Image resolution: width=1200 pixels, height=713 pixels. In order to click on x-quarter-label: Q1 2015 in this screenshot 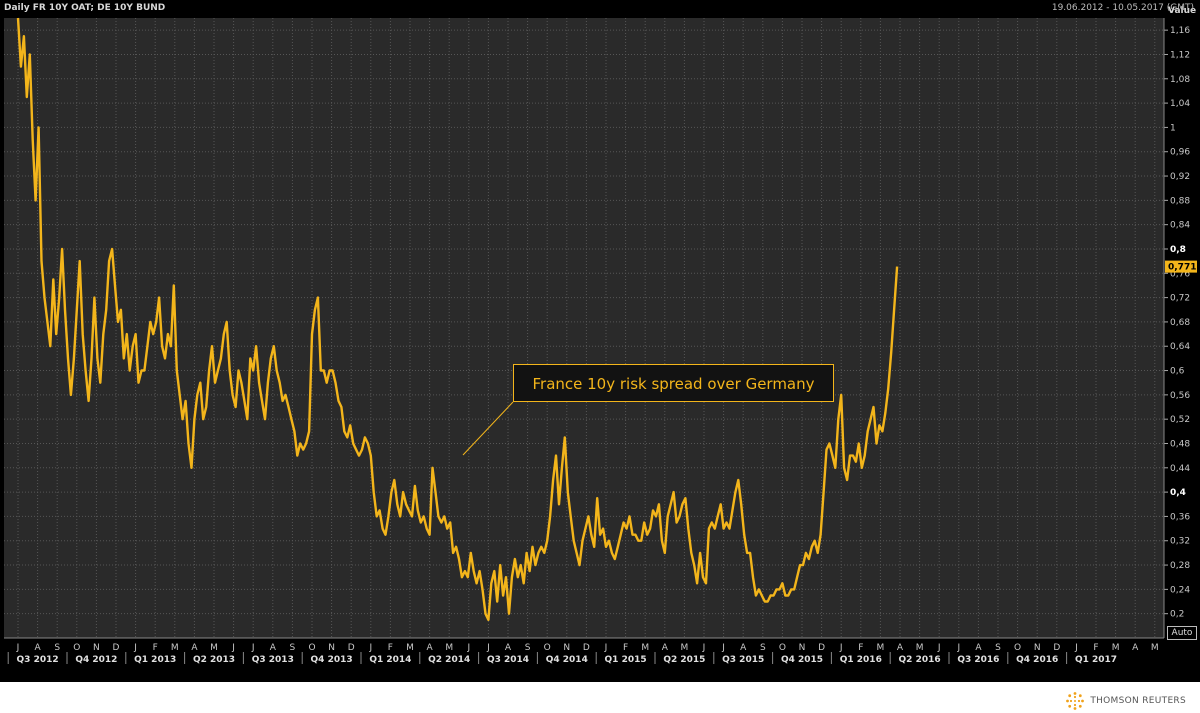, I will do `click(626, 660)`.